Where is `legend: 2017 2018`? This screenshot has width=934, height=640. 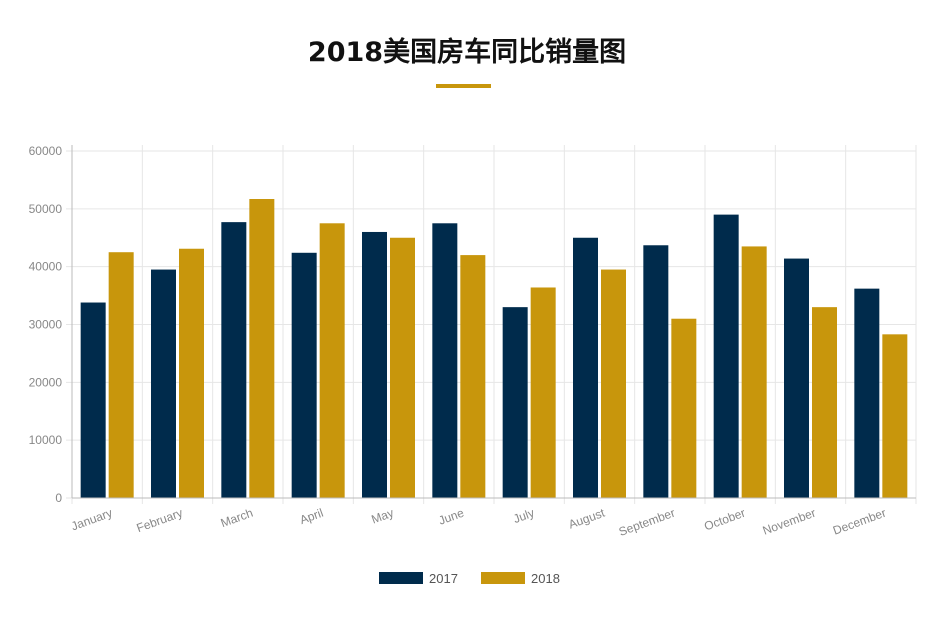 legend: 2017 2018 is located at coordinates (469, 578).